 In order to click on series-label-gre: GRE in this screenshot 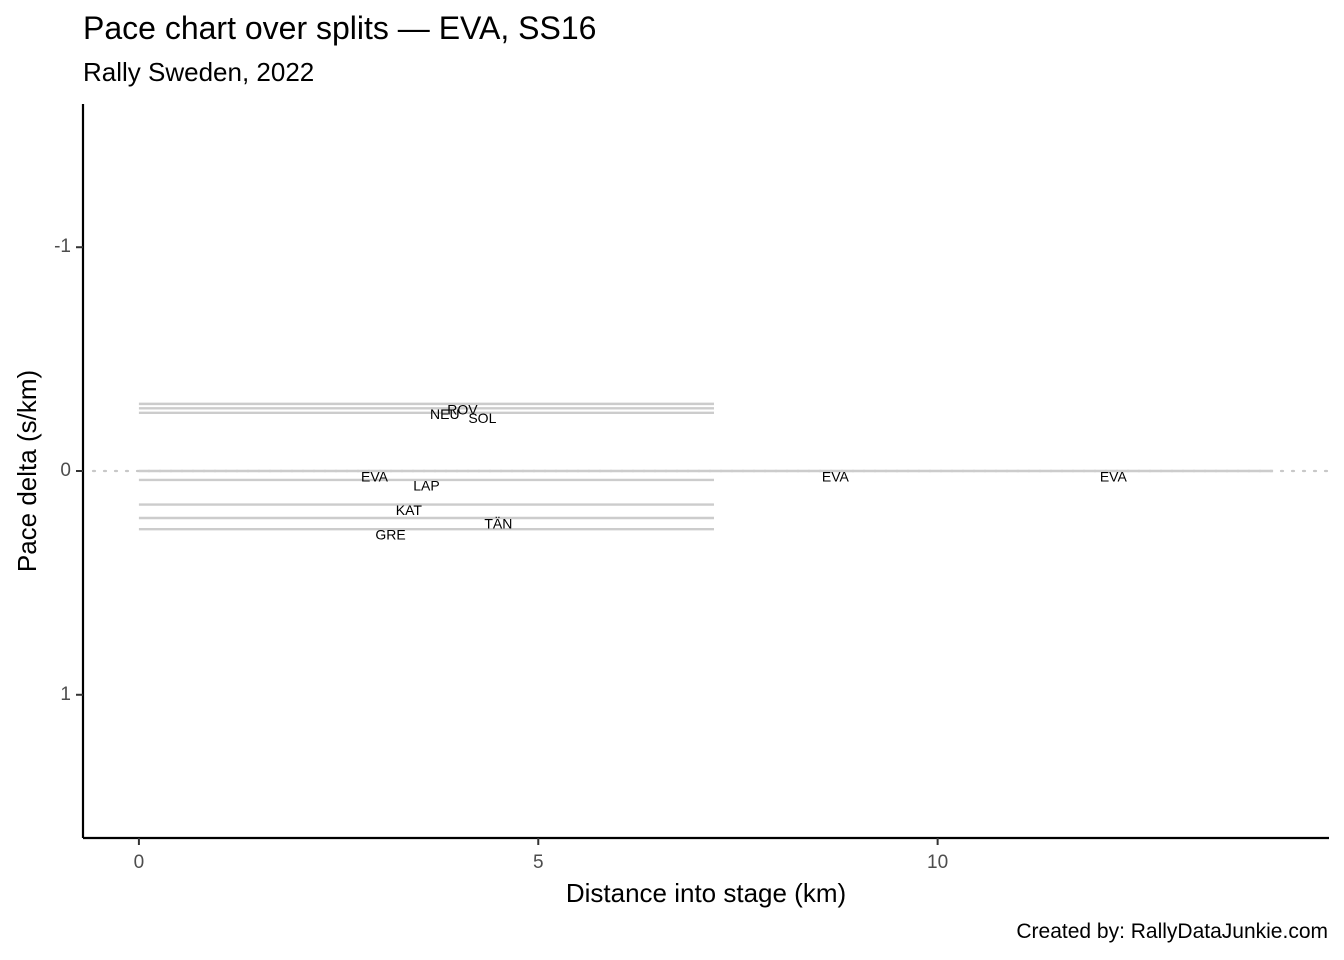, I will do `click(390, 535)`.